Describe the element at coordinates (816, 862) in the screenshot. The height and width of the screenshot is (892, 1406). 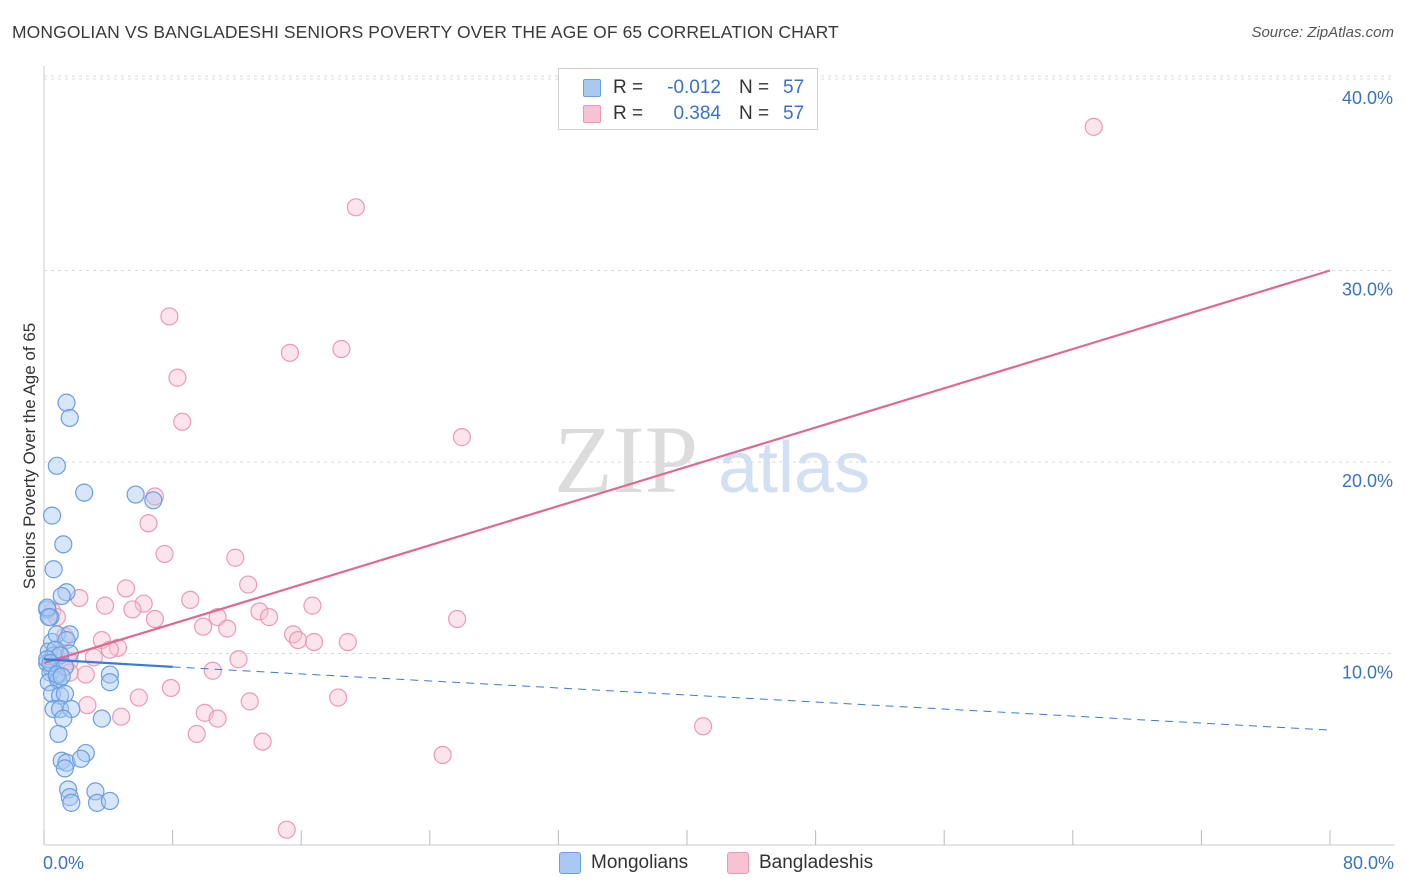
I see `legend-label-bangladeshis: Bangladeshis` at that location.